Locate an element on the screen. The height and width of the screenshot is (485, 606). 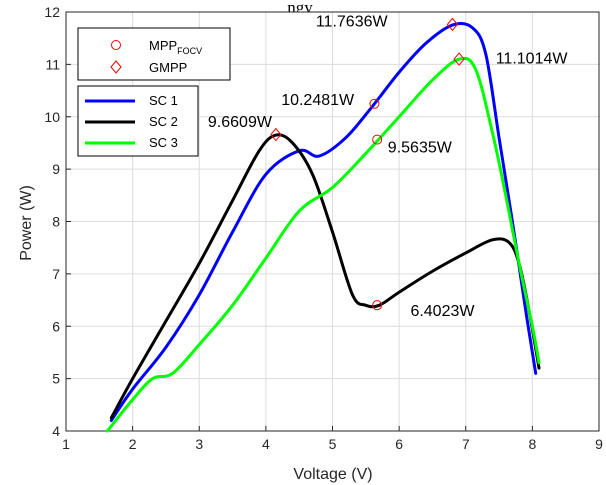
x-tick-label: 6 is located at coordinates (399, 444).